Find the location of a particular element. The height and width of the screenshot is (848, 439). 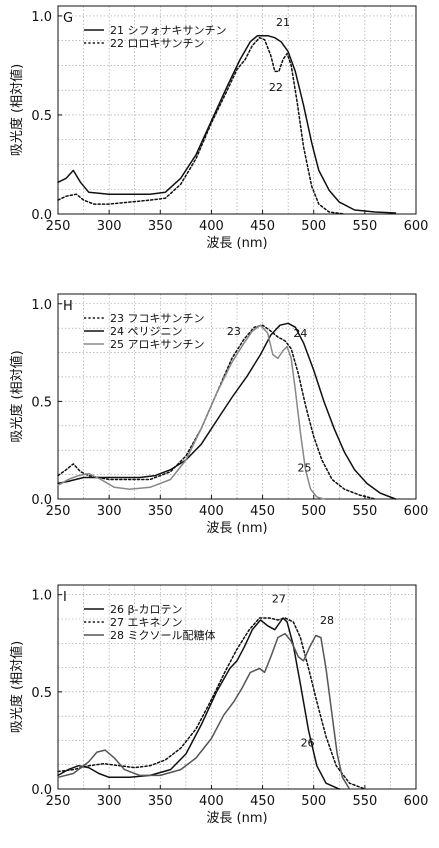

legend-entry: 25 アロキサンチン is located at coordinates (157, 344).